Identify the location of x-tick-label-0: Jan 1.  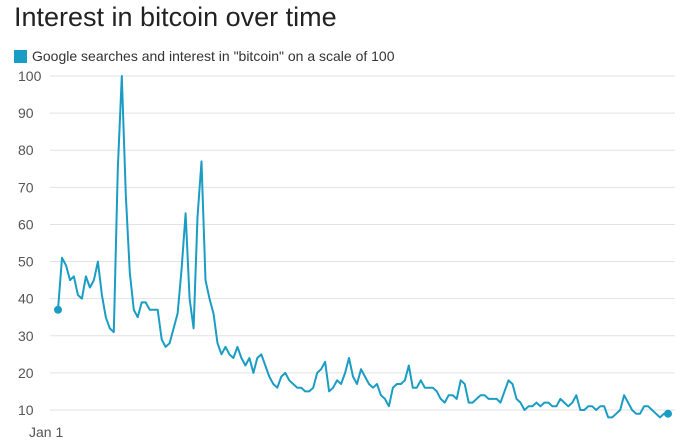
(46, 432).